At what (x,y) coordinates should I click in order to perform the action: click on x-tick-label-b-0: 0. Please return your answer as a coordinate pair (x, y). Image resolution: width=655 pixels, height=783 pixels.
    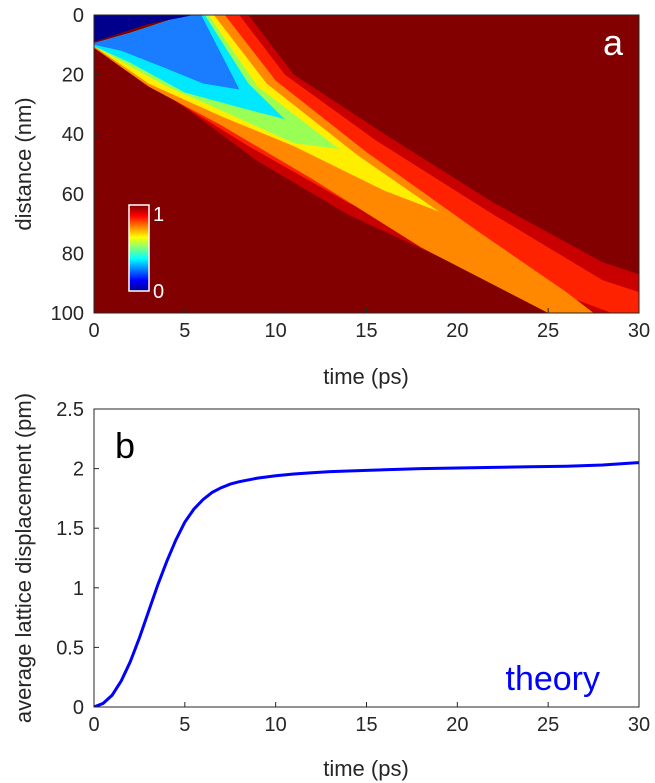
    Looking at the image, I should click on (93, 725).